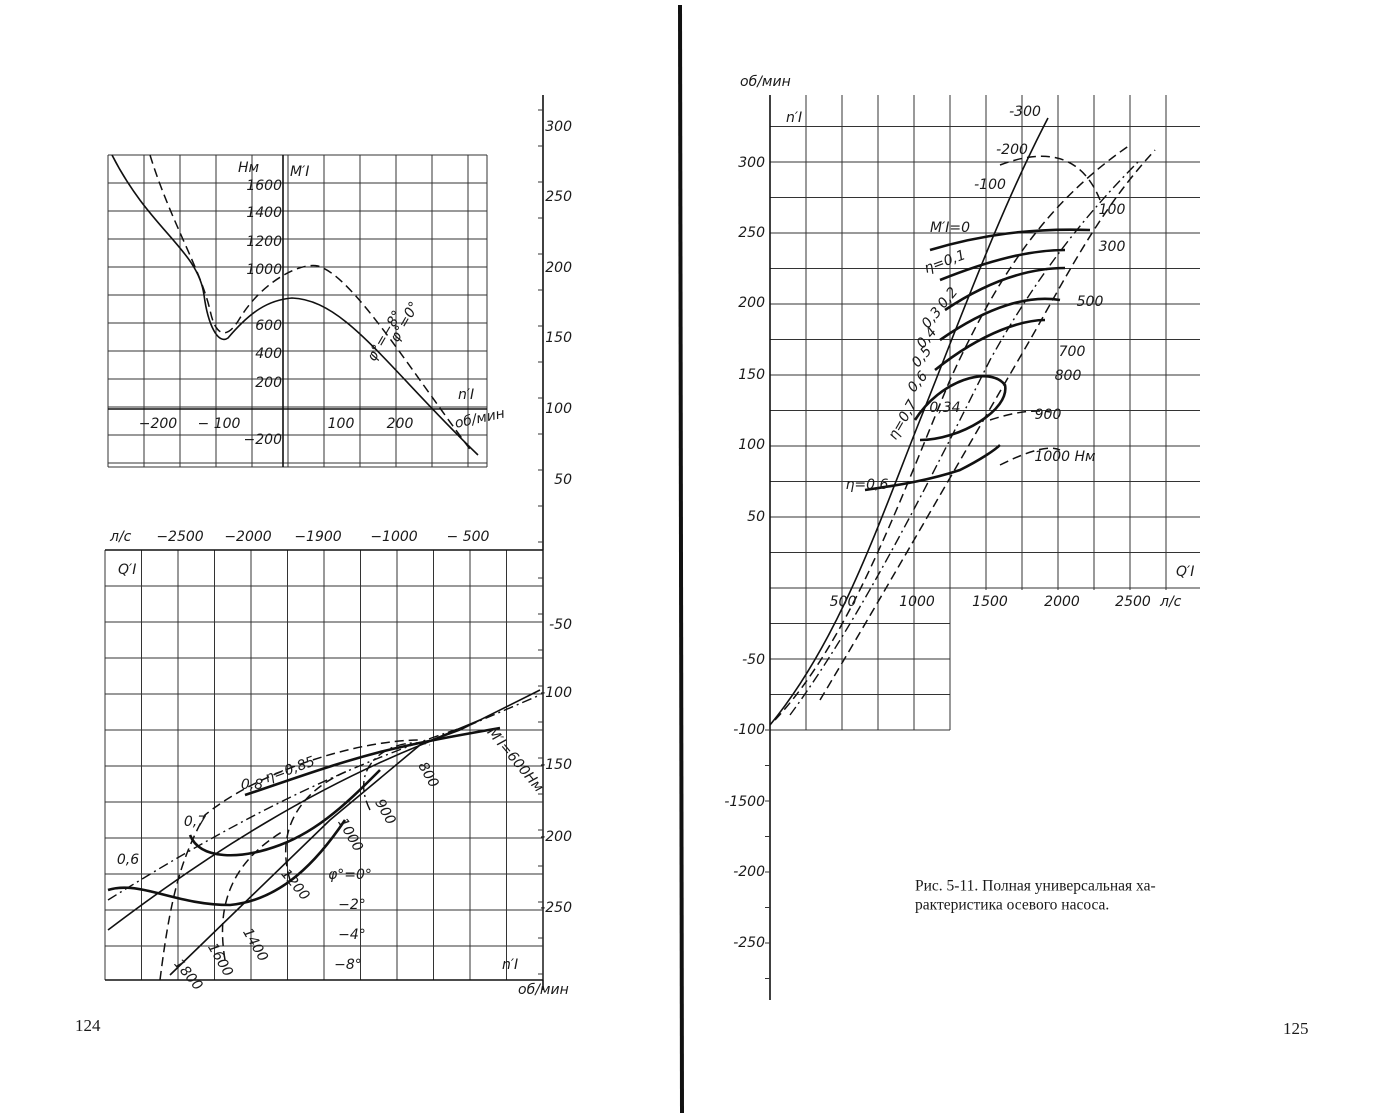  Describe the element at coordinates (950, 228) in the screenshot. I see `label: M′I=0` at that location.